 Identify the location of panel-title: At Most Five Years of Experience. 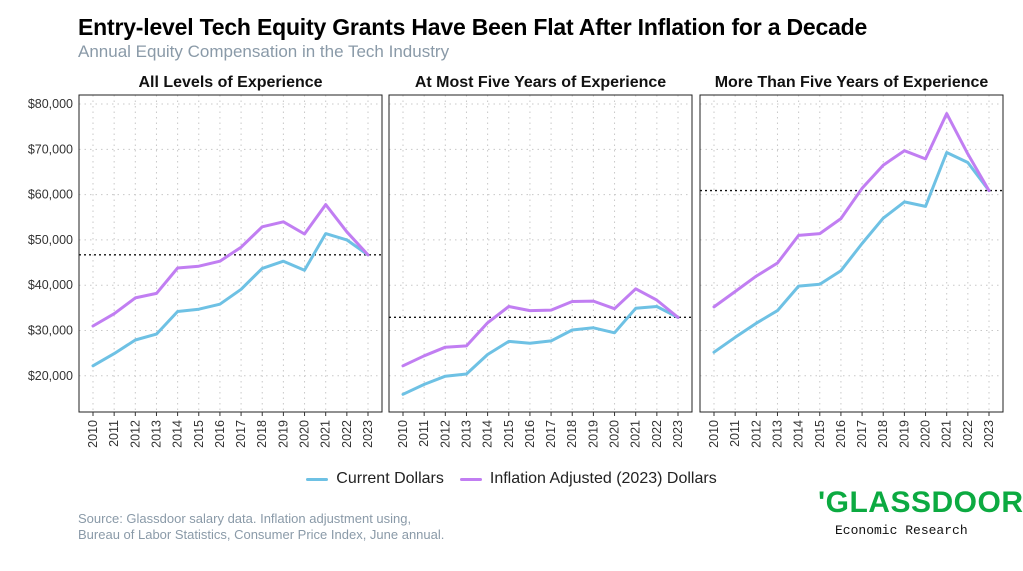
(540, 82).